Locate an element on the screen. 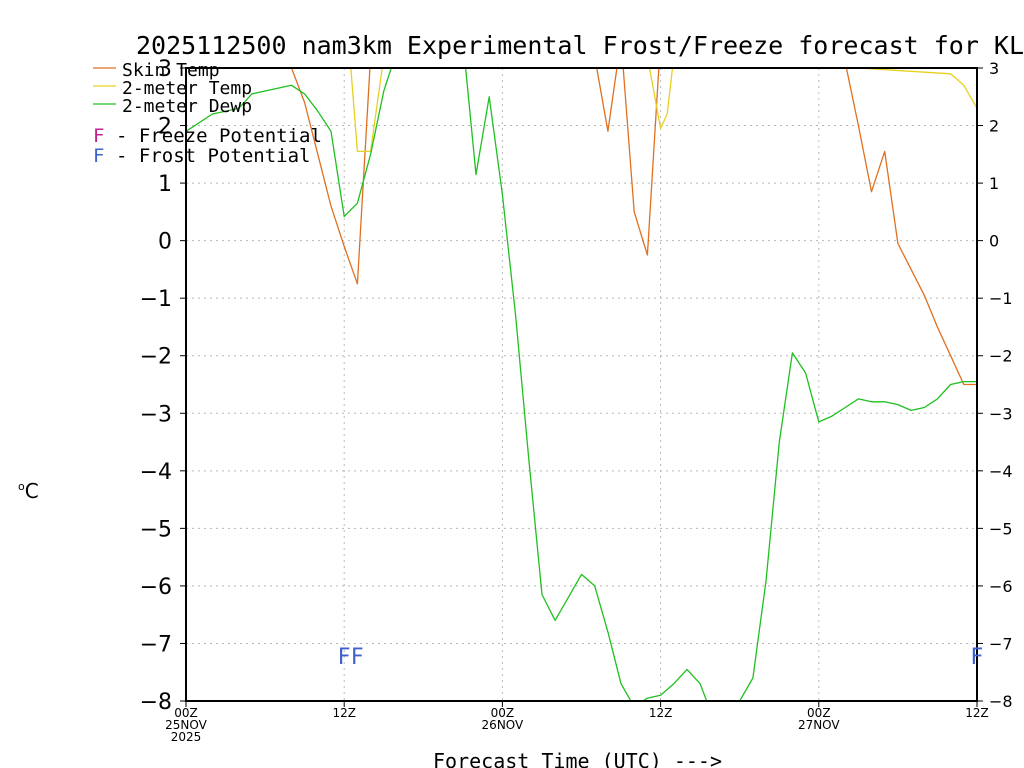  y-tick-label-left: 1 is located at coordinates (165, 184).